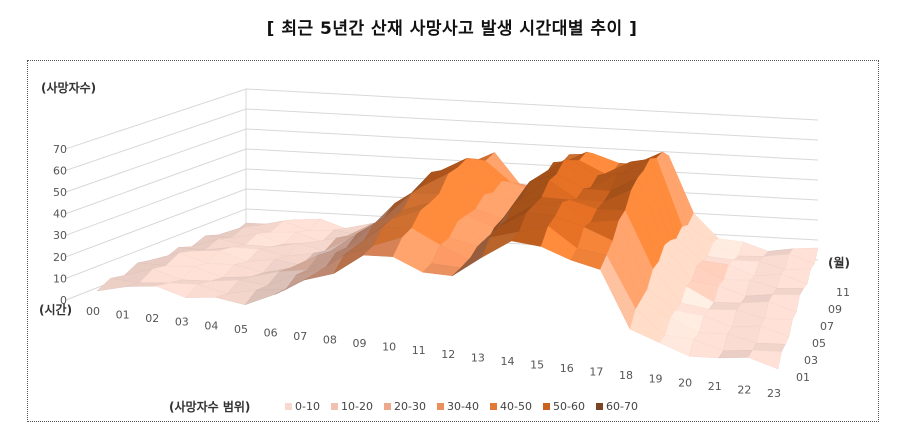  Describe the element at coordinates (508, 361) in the screenshot. I see `x-tick-label: 14` at that location.